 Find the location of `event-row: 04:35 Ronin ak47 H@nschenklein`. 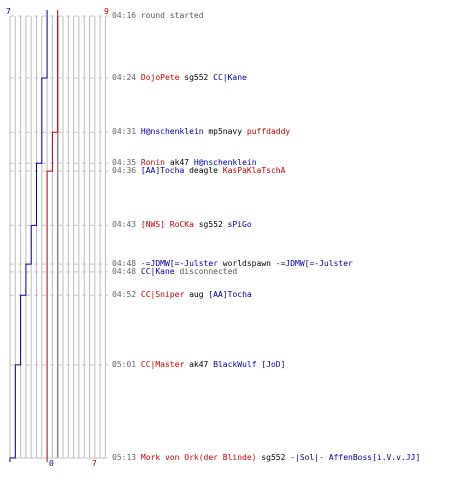

event-row: 04:35 Ronin ak47 H@nschenklein is located at coordinates (184, 163).